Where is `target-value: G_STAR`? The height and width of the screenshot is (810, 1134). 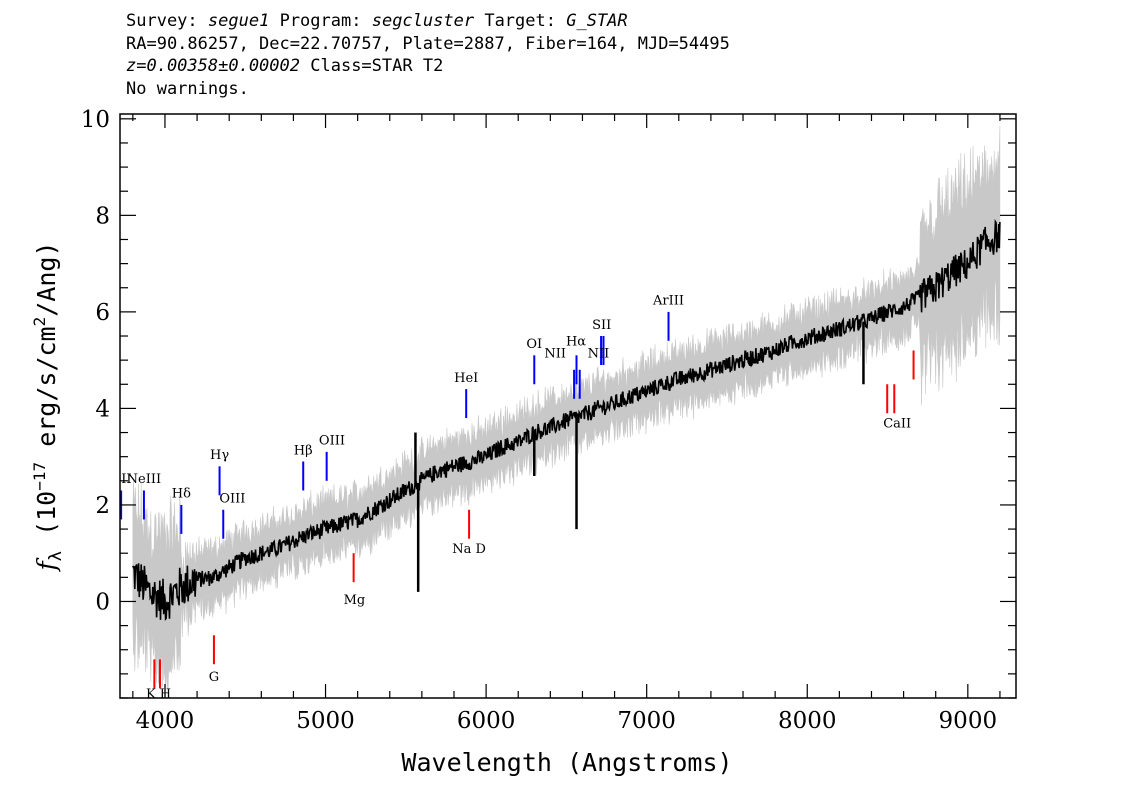
target-value: G_STAR is located at coordinates (597, 21).